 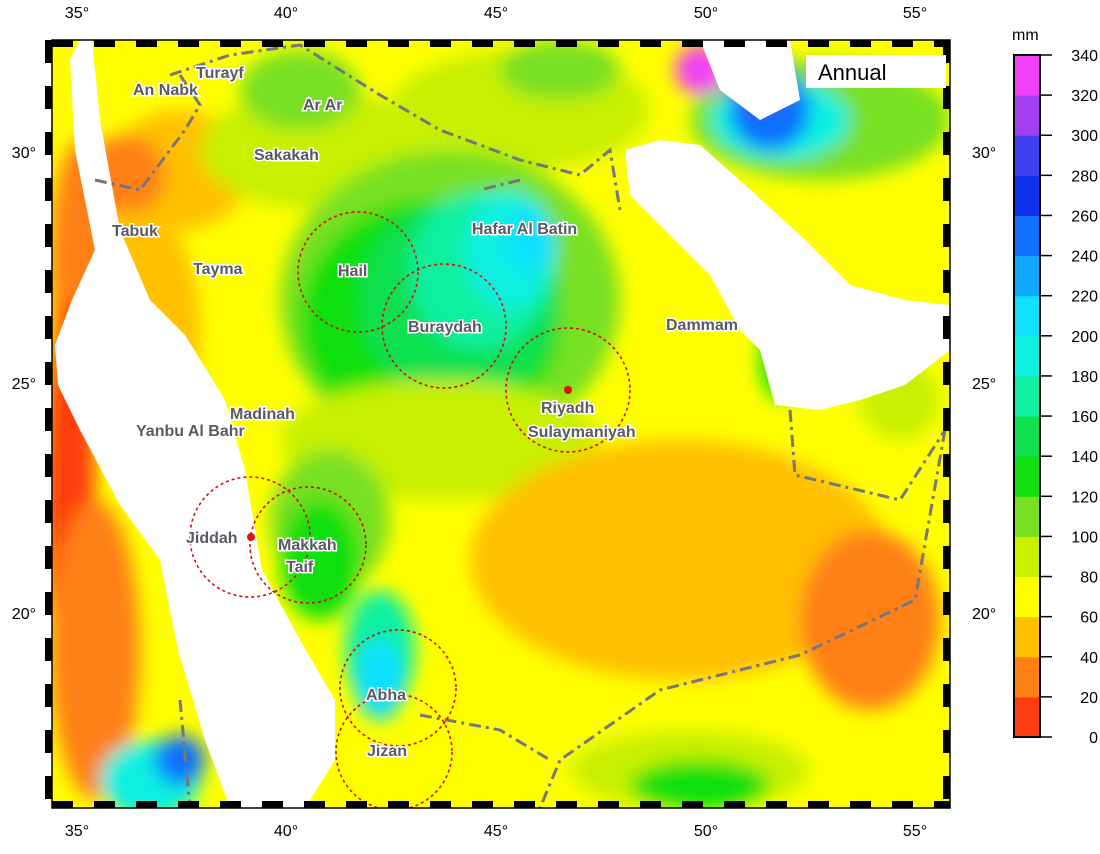 What do you see at coordinates (386, 695) in the screenshot?
I see `city-label: Abha` at bounding box center [386, 695].